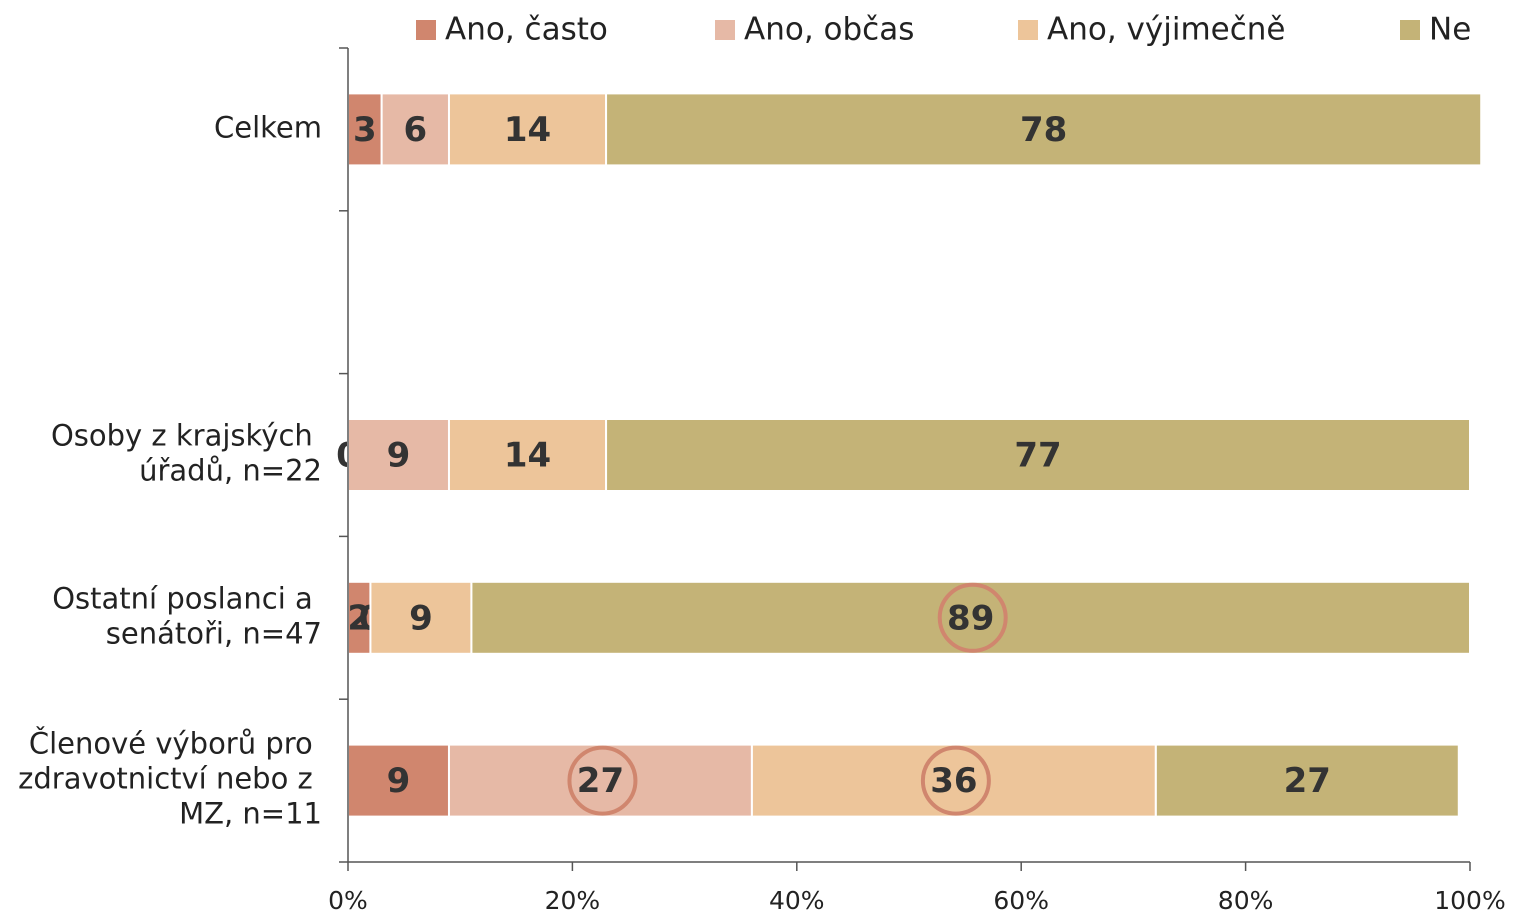  I want to click on category-label: Celkem, so click(268, 127).